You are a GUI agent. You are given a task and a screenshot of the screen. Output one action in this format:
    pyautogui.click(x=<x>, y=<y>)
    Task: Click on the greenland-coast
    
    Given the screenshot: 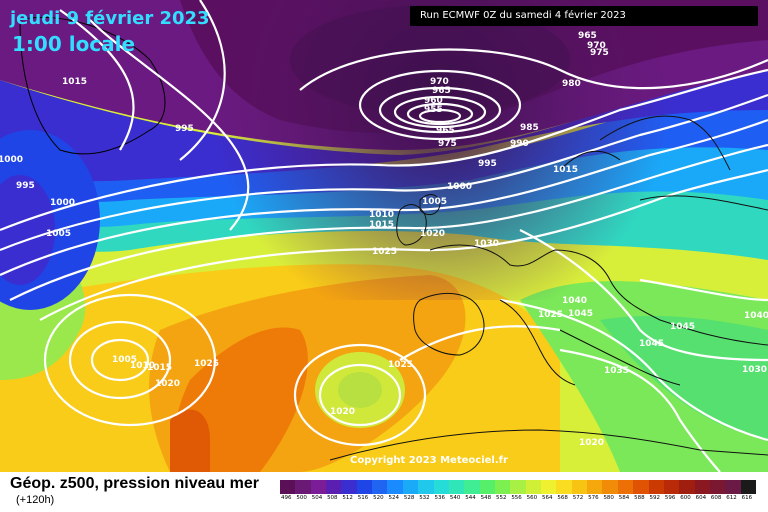 What is the action you would take?
    pyautogui.click(x=92, y=85)
    